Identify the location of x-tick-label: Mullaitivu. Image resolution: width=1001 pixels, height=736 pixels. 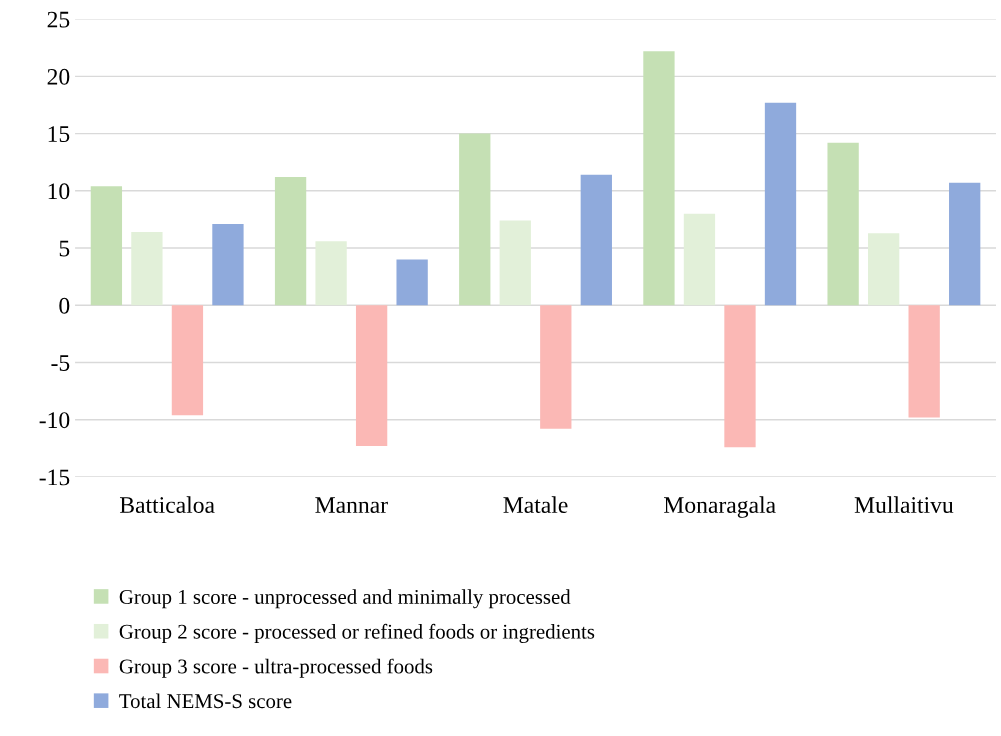
(904, 504).